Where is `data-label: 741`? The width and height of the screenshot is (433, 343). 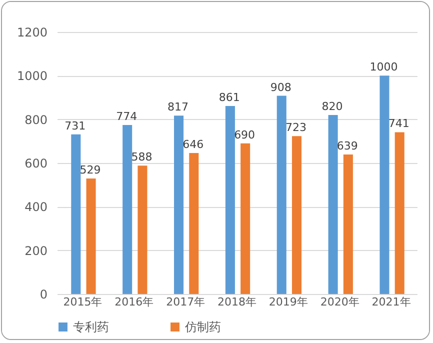
data-label: 741 is located at coordinates (399, 123).